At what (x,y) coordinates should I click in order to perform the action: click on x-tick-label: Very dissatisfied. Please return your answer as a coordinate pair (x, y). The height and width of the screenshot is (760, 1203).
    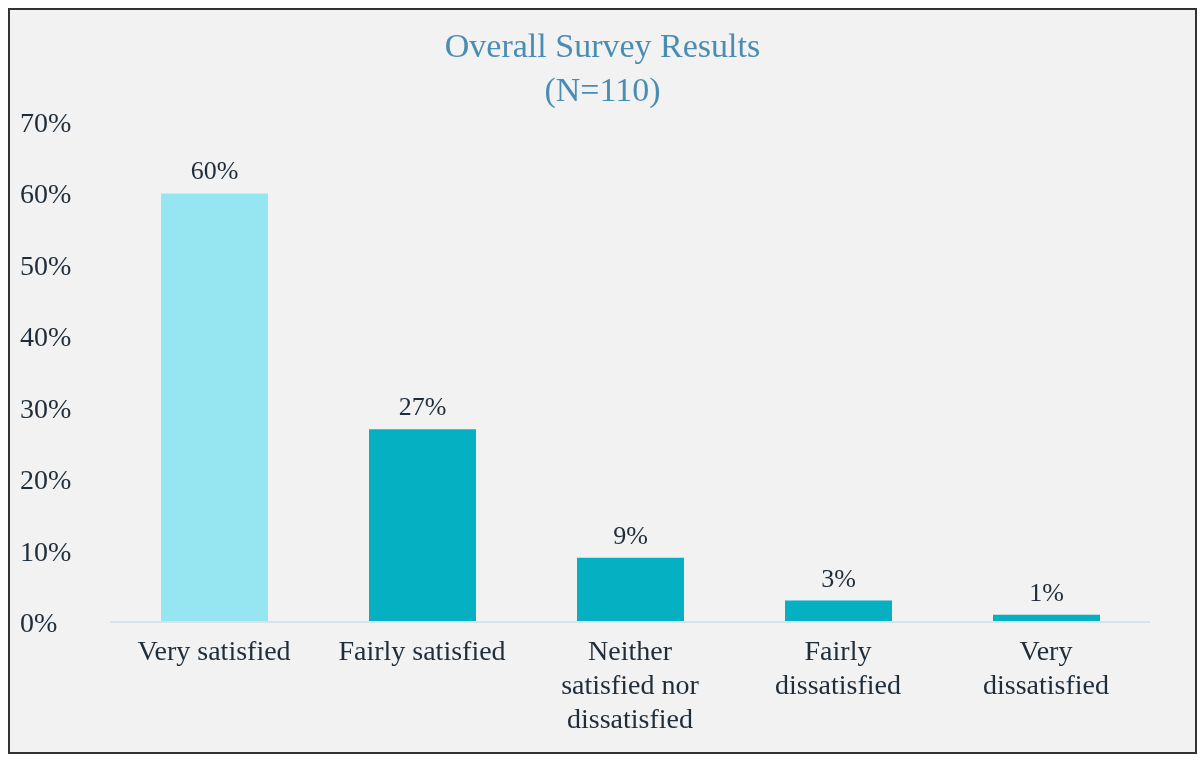
    Looking at the image, I should click on (1046, 667).